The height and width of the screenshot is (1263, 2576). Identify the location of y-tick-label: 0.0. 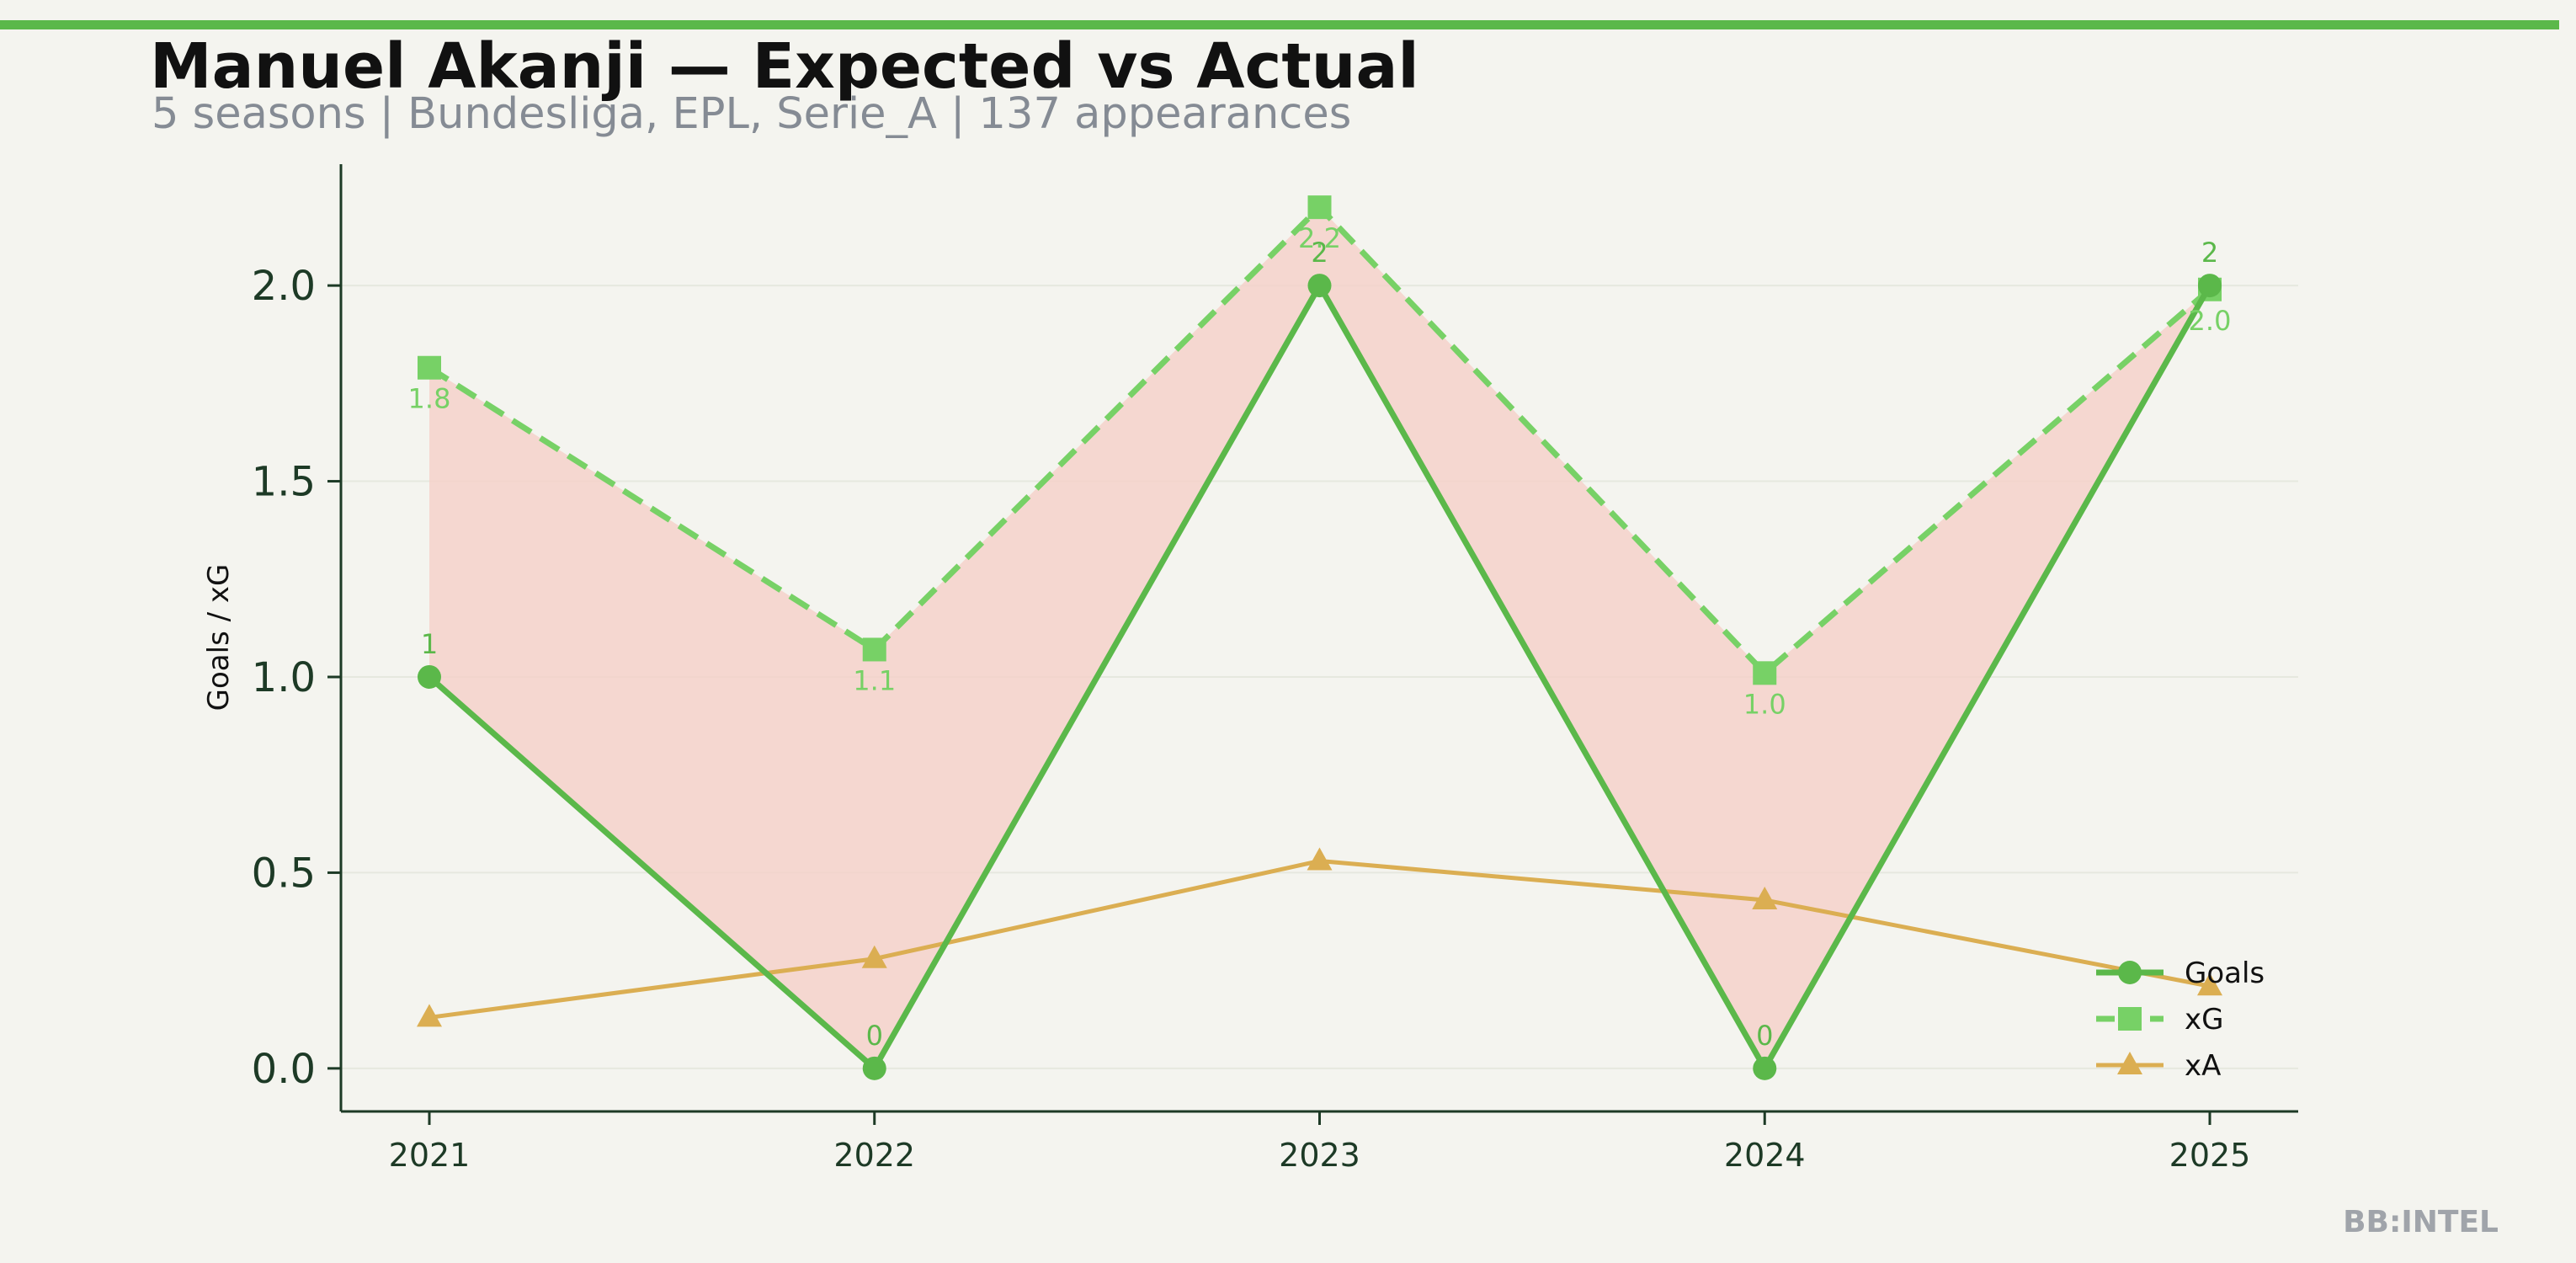
(284, 1069).